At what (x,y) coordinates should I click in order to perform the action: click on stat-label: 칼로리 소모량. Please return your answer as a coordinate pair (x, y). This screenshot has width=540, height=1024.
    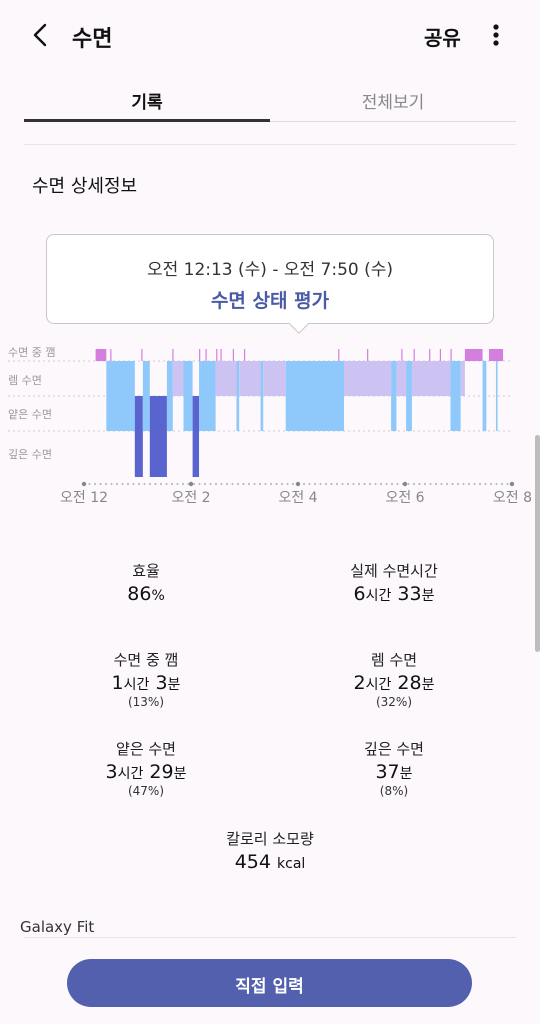
    Looking at the image, I should click on (270, 839).